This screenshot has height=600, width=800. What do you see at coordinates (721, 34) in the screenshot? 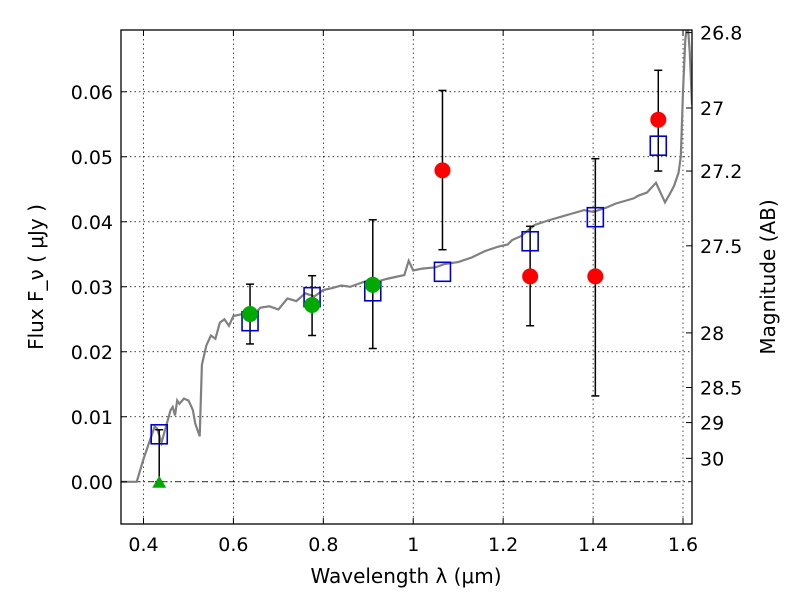
I see `mag-tick-label: 26.8` at bounding box center [721, 34].